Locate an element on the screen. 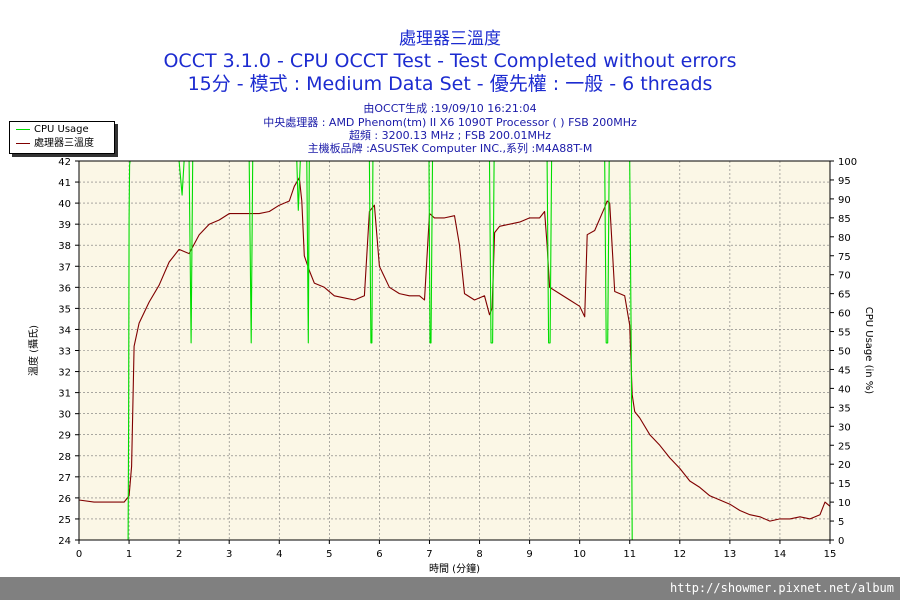  y-left-tick-label: 33 is located at coordinates (64, 352).